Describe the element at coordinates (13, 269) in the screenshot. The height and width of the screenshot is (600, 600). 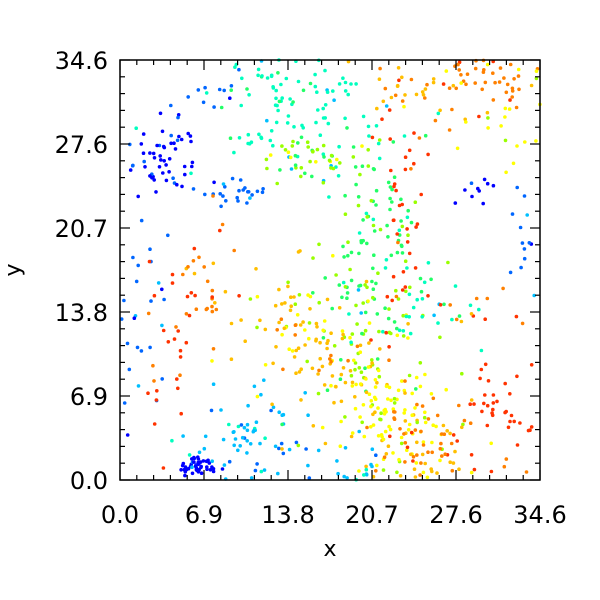
I see `y-axis-label: y` at that location.